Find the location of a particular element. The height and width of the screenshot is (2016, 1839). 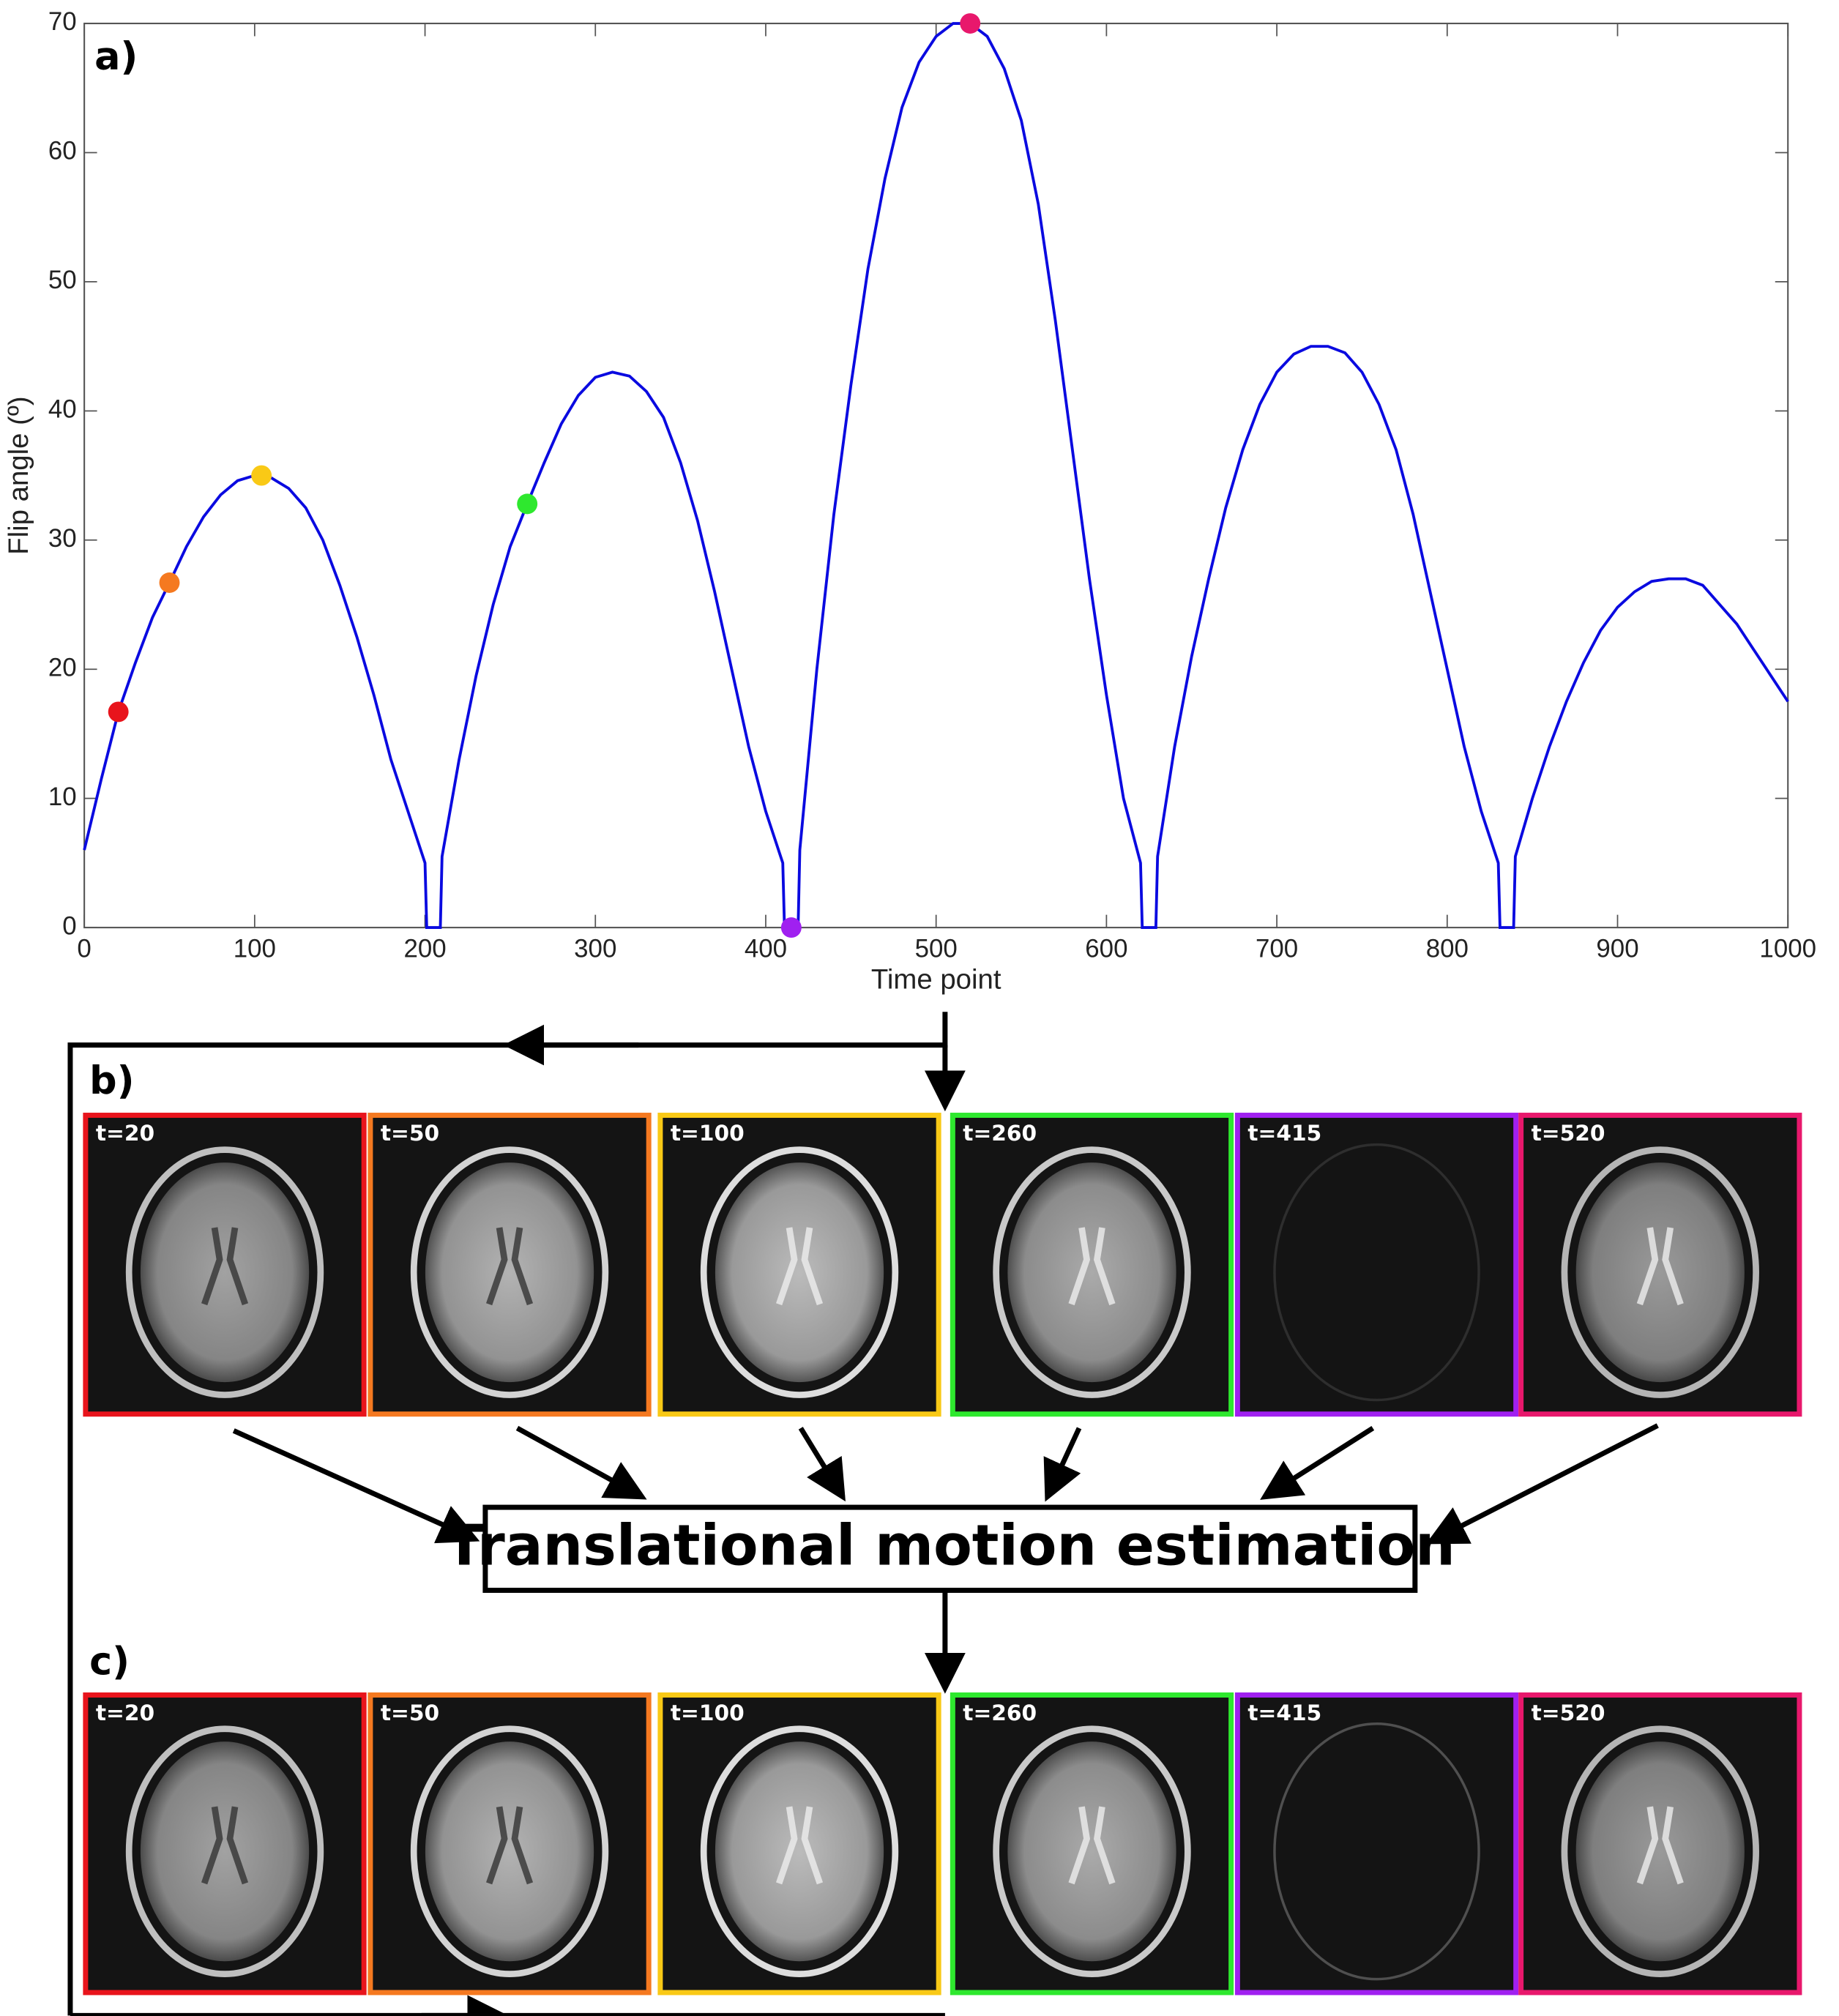

y-tick-label: 70 is located at coordinates (62, 21).